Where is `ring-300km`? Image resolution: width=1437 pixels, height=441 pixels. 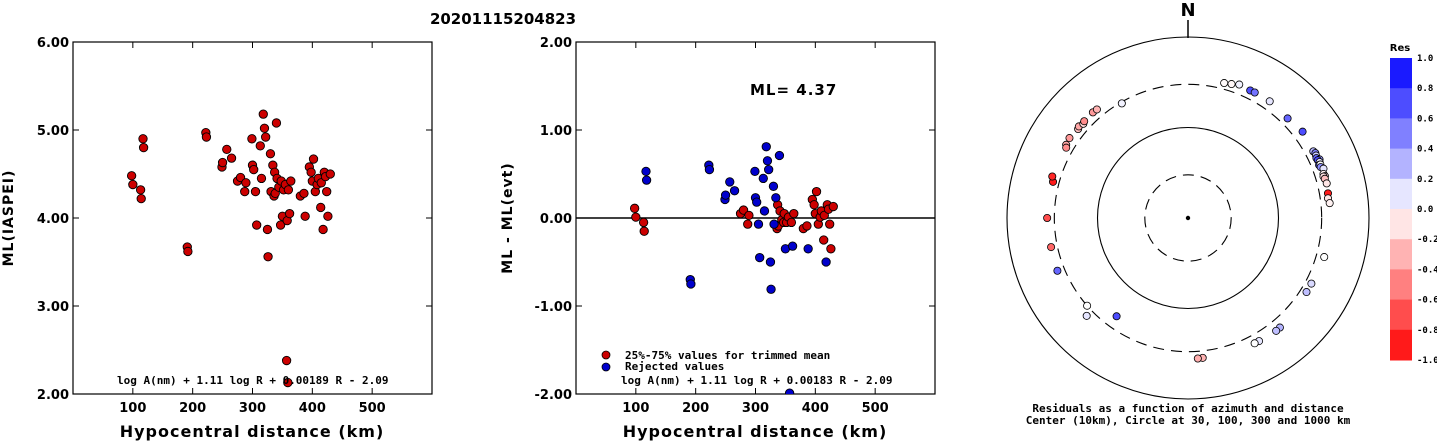
ring-300km is located at coordinates (1188, 218).